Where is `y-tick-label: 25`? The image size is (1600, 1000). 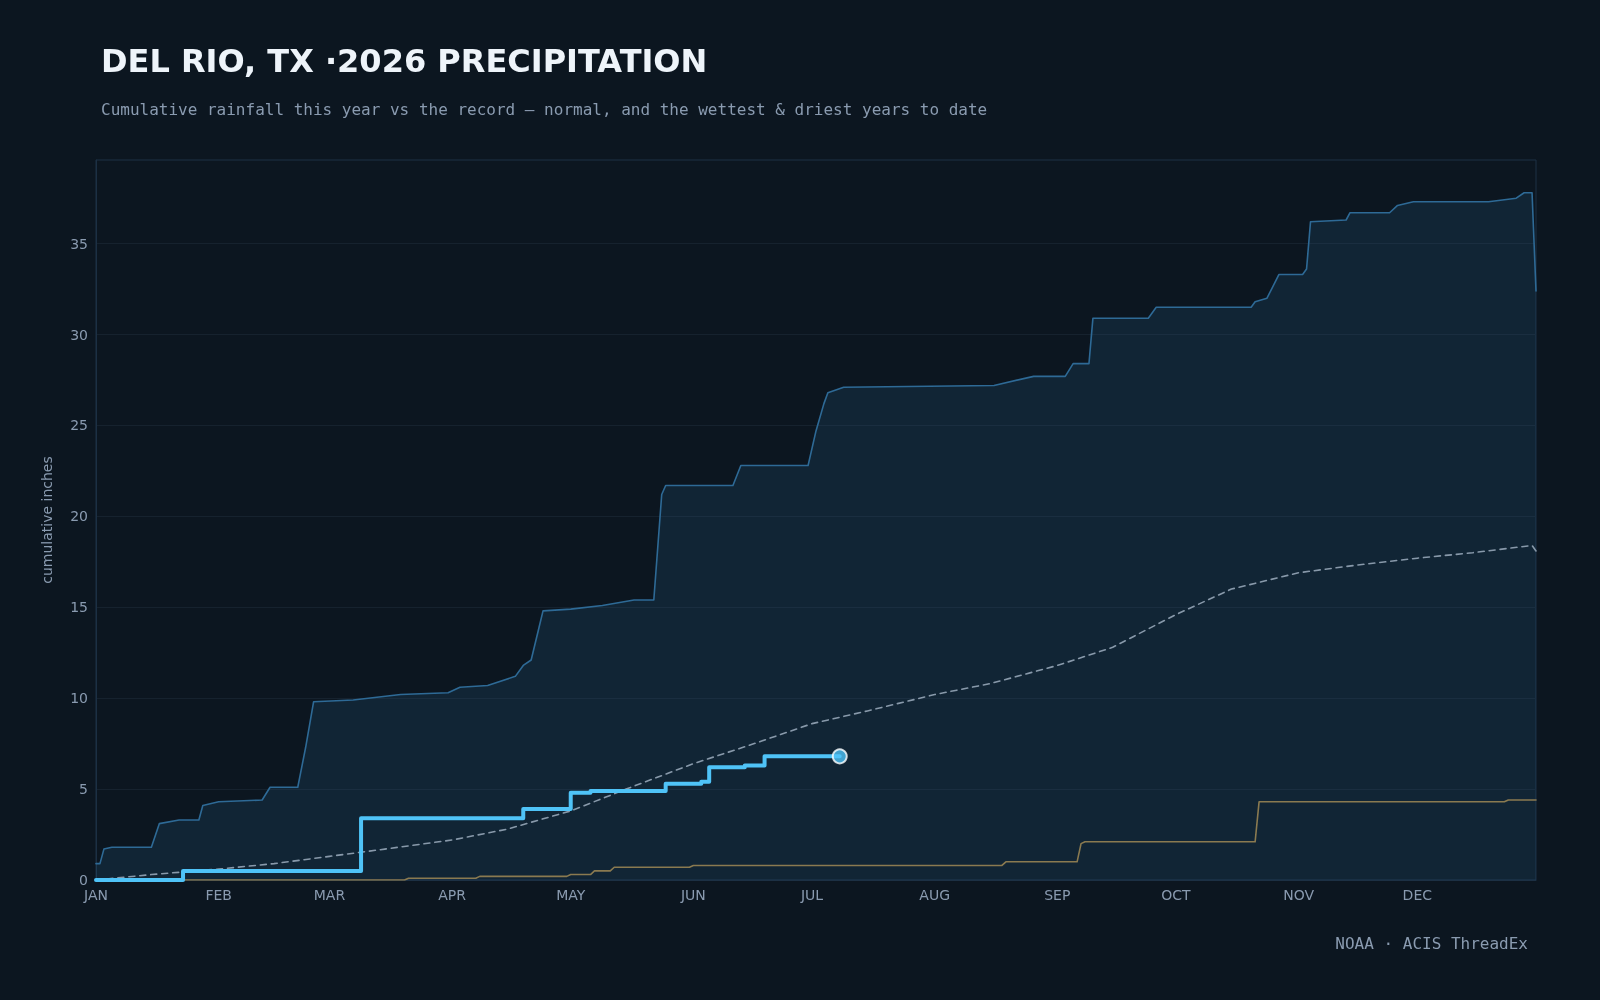
y-tick-label: 25 is located at coordinates (79, 425).